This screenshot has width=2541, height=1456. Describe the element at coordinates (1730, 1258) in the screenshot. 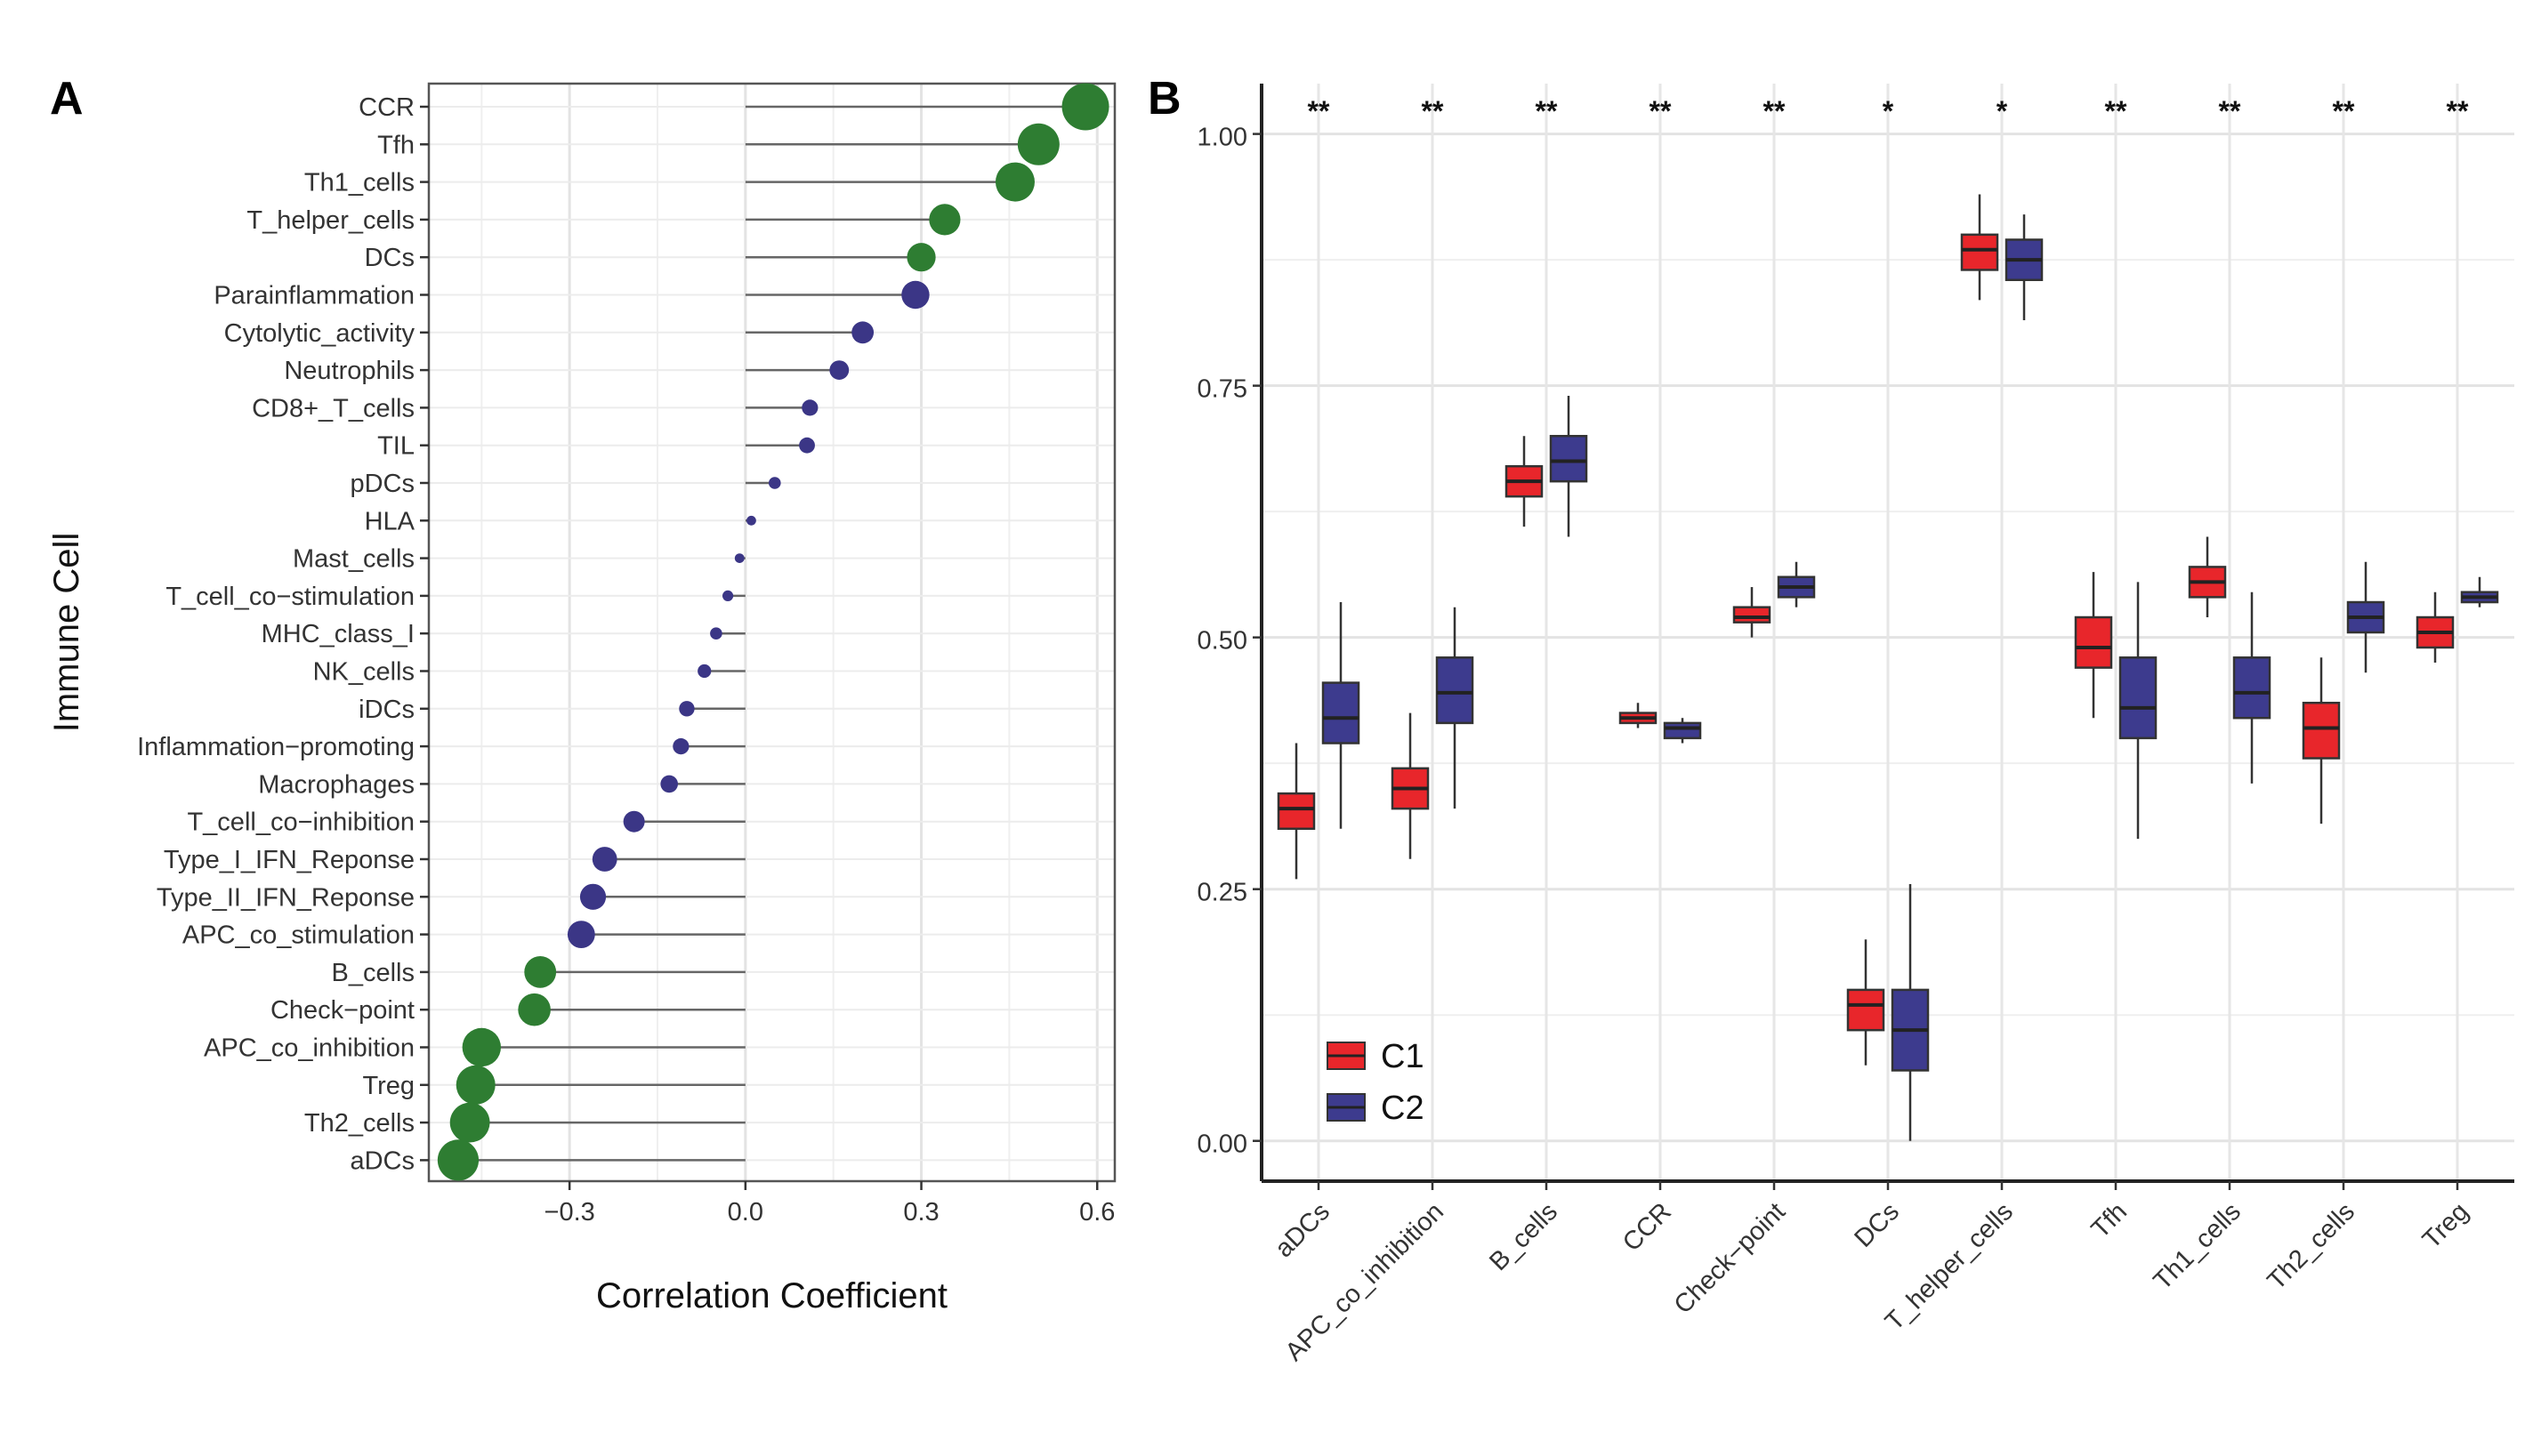

I see `x-tick-label-check-point: Check−point` at that location.